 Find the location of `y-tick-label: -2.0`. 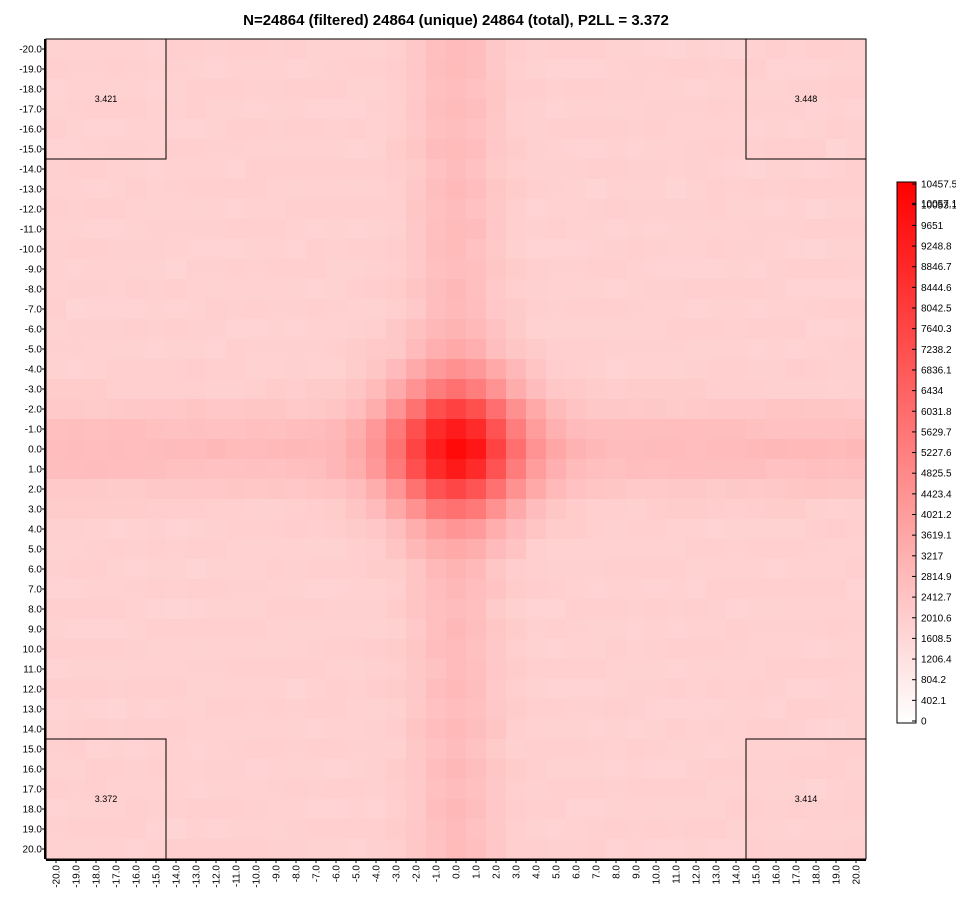

y-tick-label: -2.0 is located at coordinates (34, 410).